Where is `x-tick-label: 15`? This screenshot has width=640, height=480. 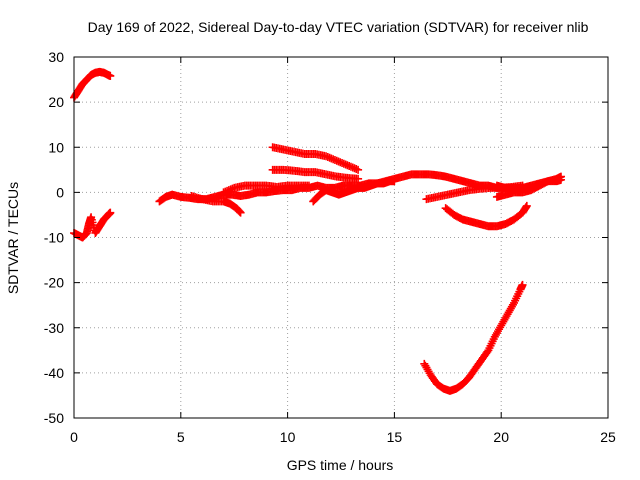 x-tick-label: 15 is located at coordinates (395, 437).